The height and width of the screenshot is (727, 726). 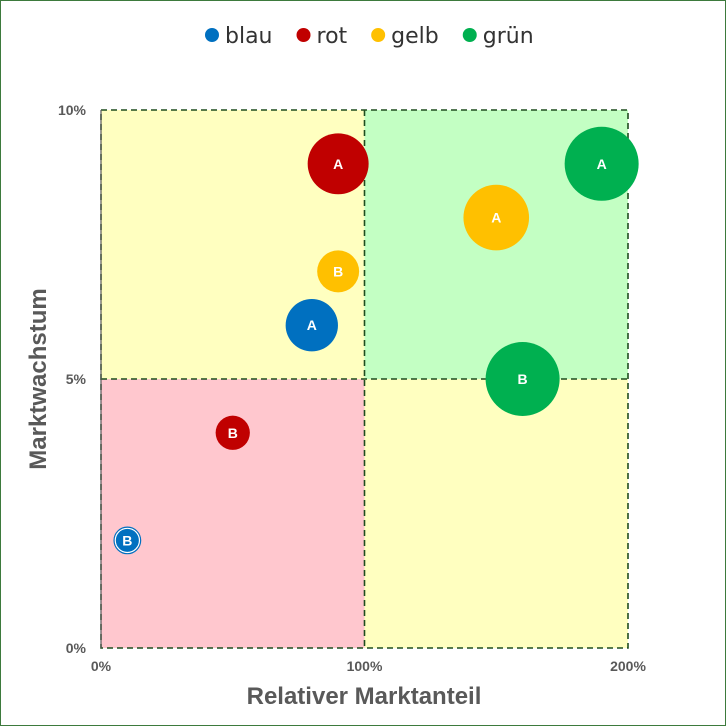 I want to click on bubble-blau-B, so click(x=127, y=540).